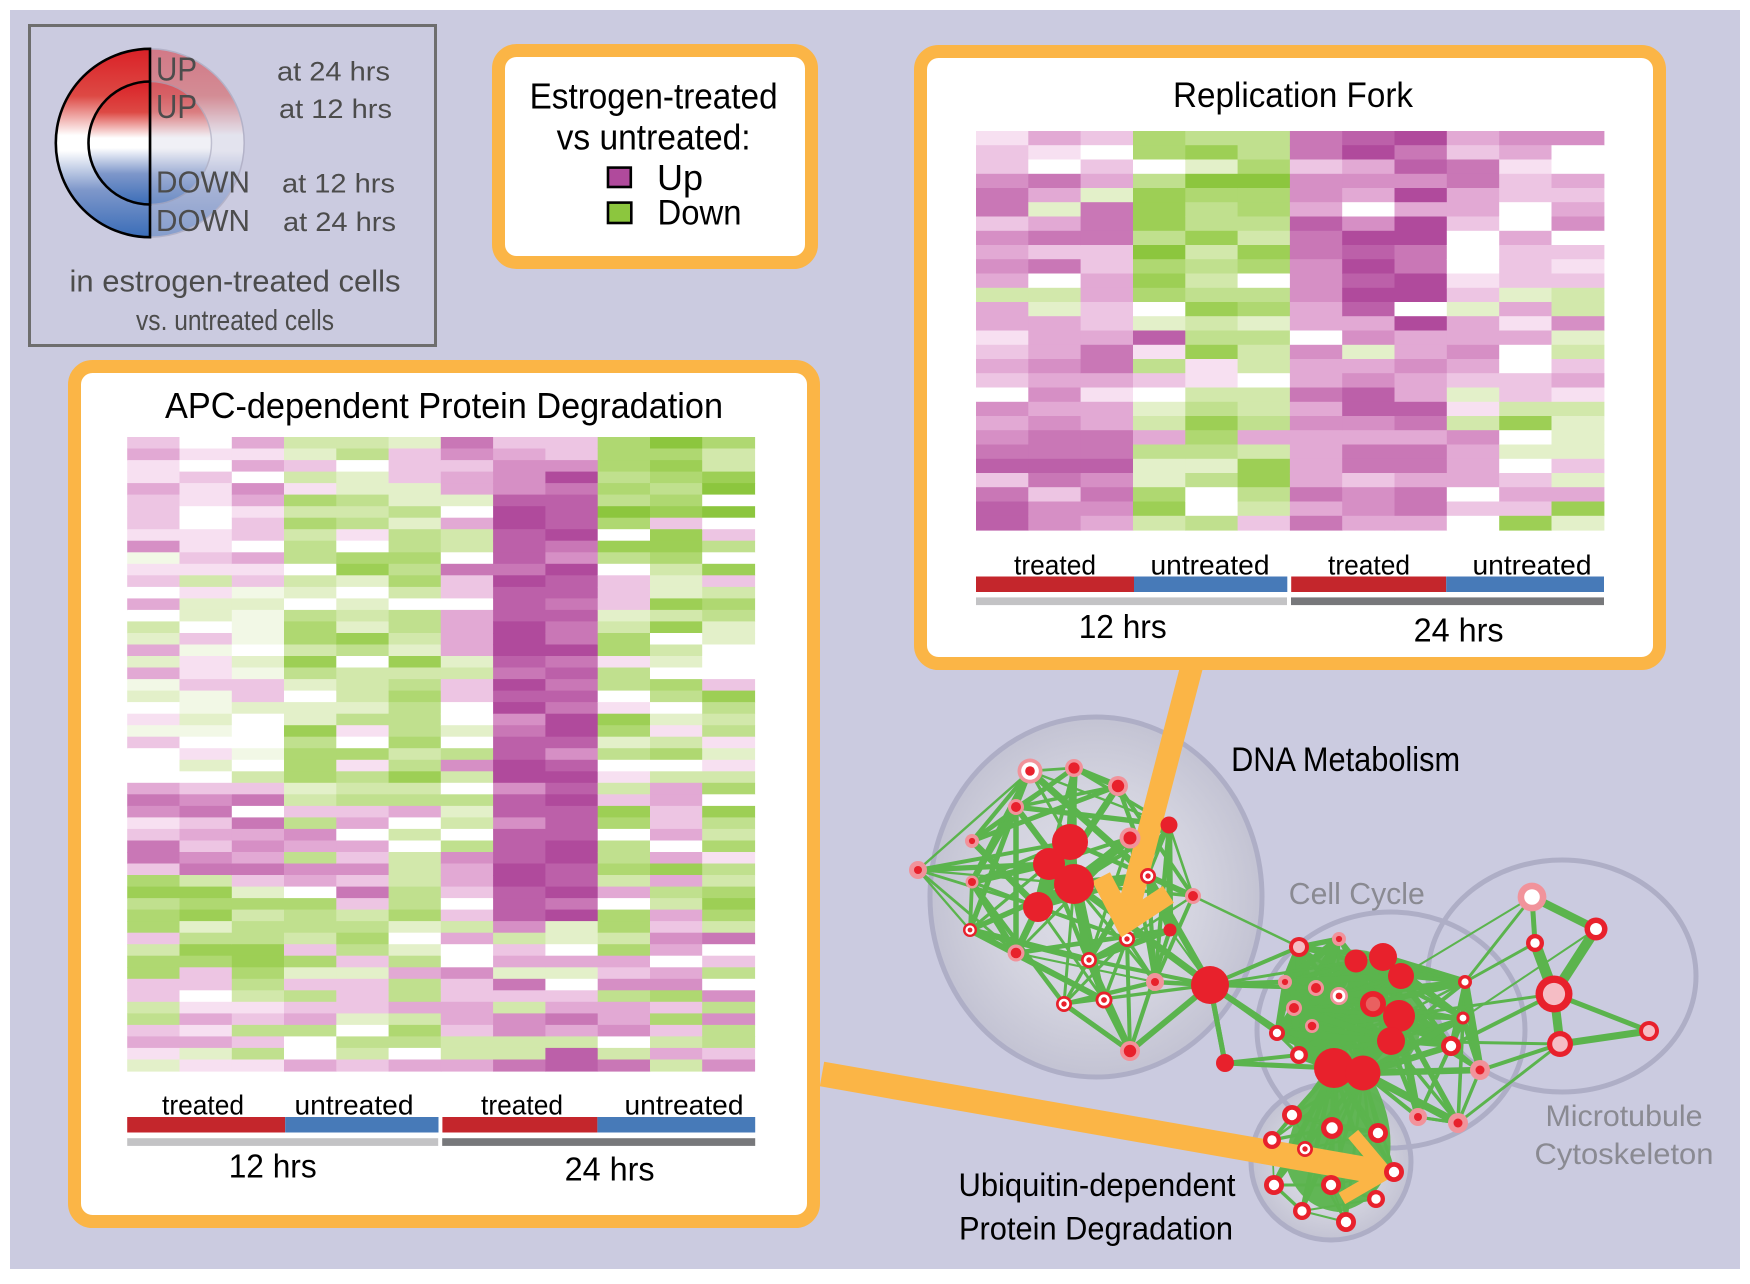 Image resolution: width=1750 pixels, height=1284 pixels. I want to click on svg-text:APC-dependent Protein Degradat: APC-dependent Protein Degradation, so click(444, 405).